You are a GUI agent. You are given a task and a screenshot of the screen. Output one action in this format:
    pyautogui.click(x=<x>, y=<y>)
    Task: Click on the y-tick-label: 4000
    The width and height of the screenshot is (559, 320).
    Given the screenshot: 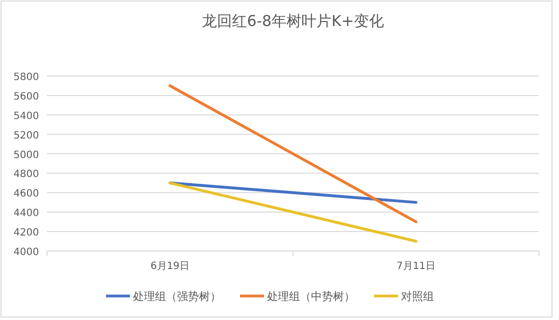 What is the action you would take?
    pyautogui.click(x=26, y=252)
    